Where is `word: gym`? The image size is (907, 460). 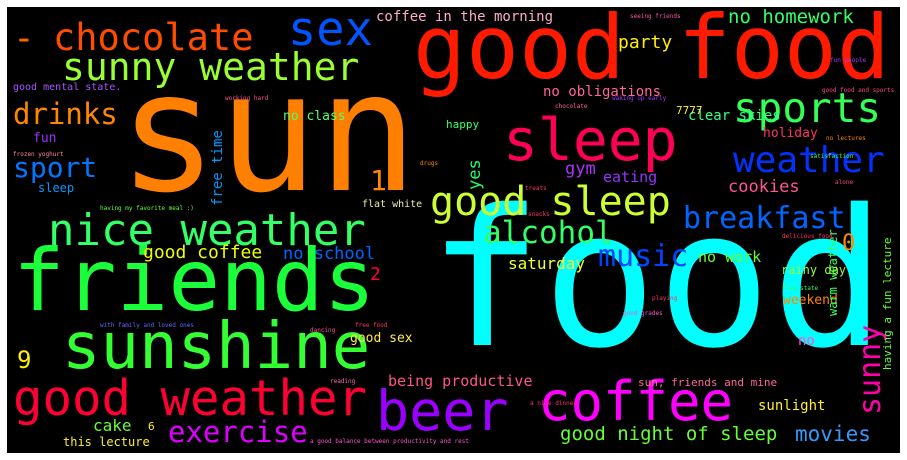
word: gym is located at coordinates (580, 169).